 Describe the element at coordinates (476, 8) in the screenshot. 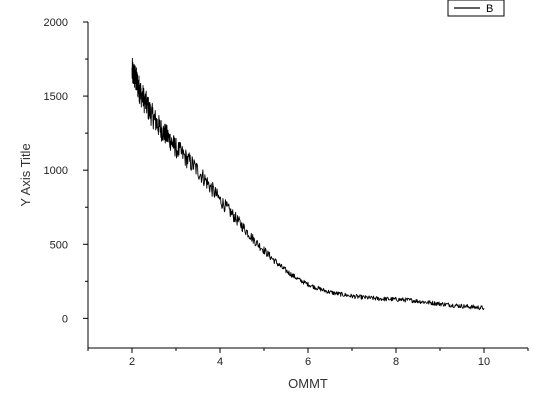

I see `legend: B` at that location.